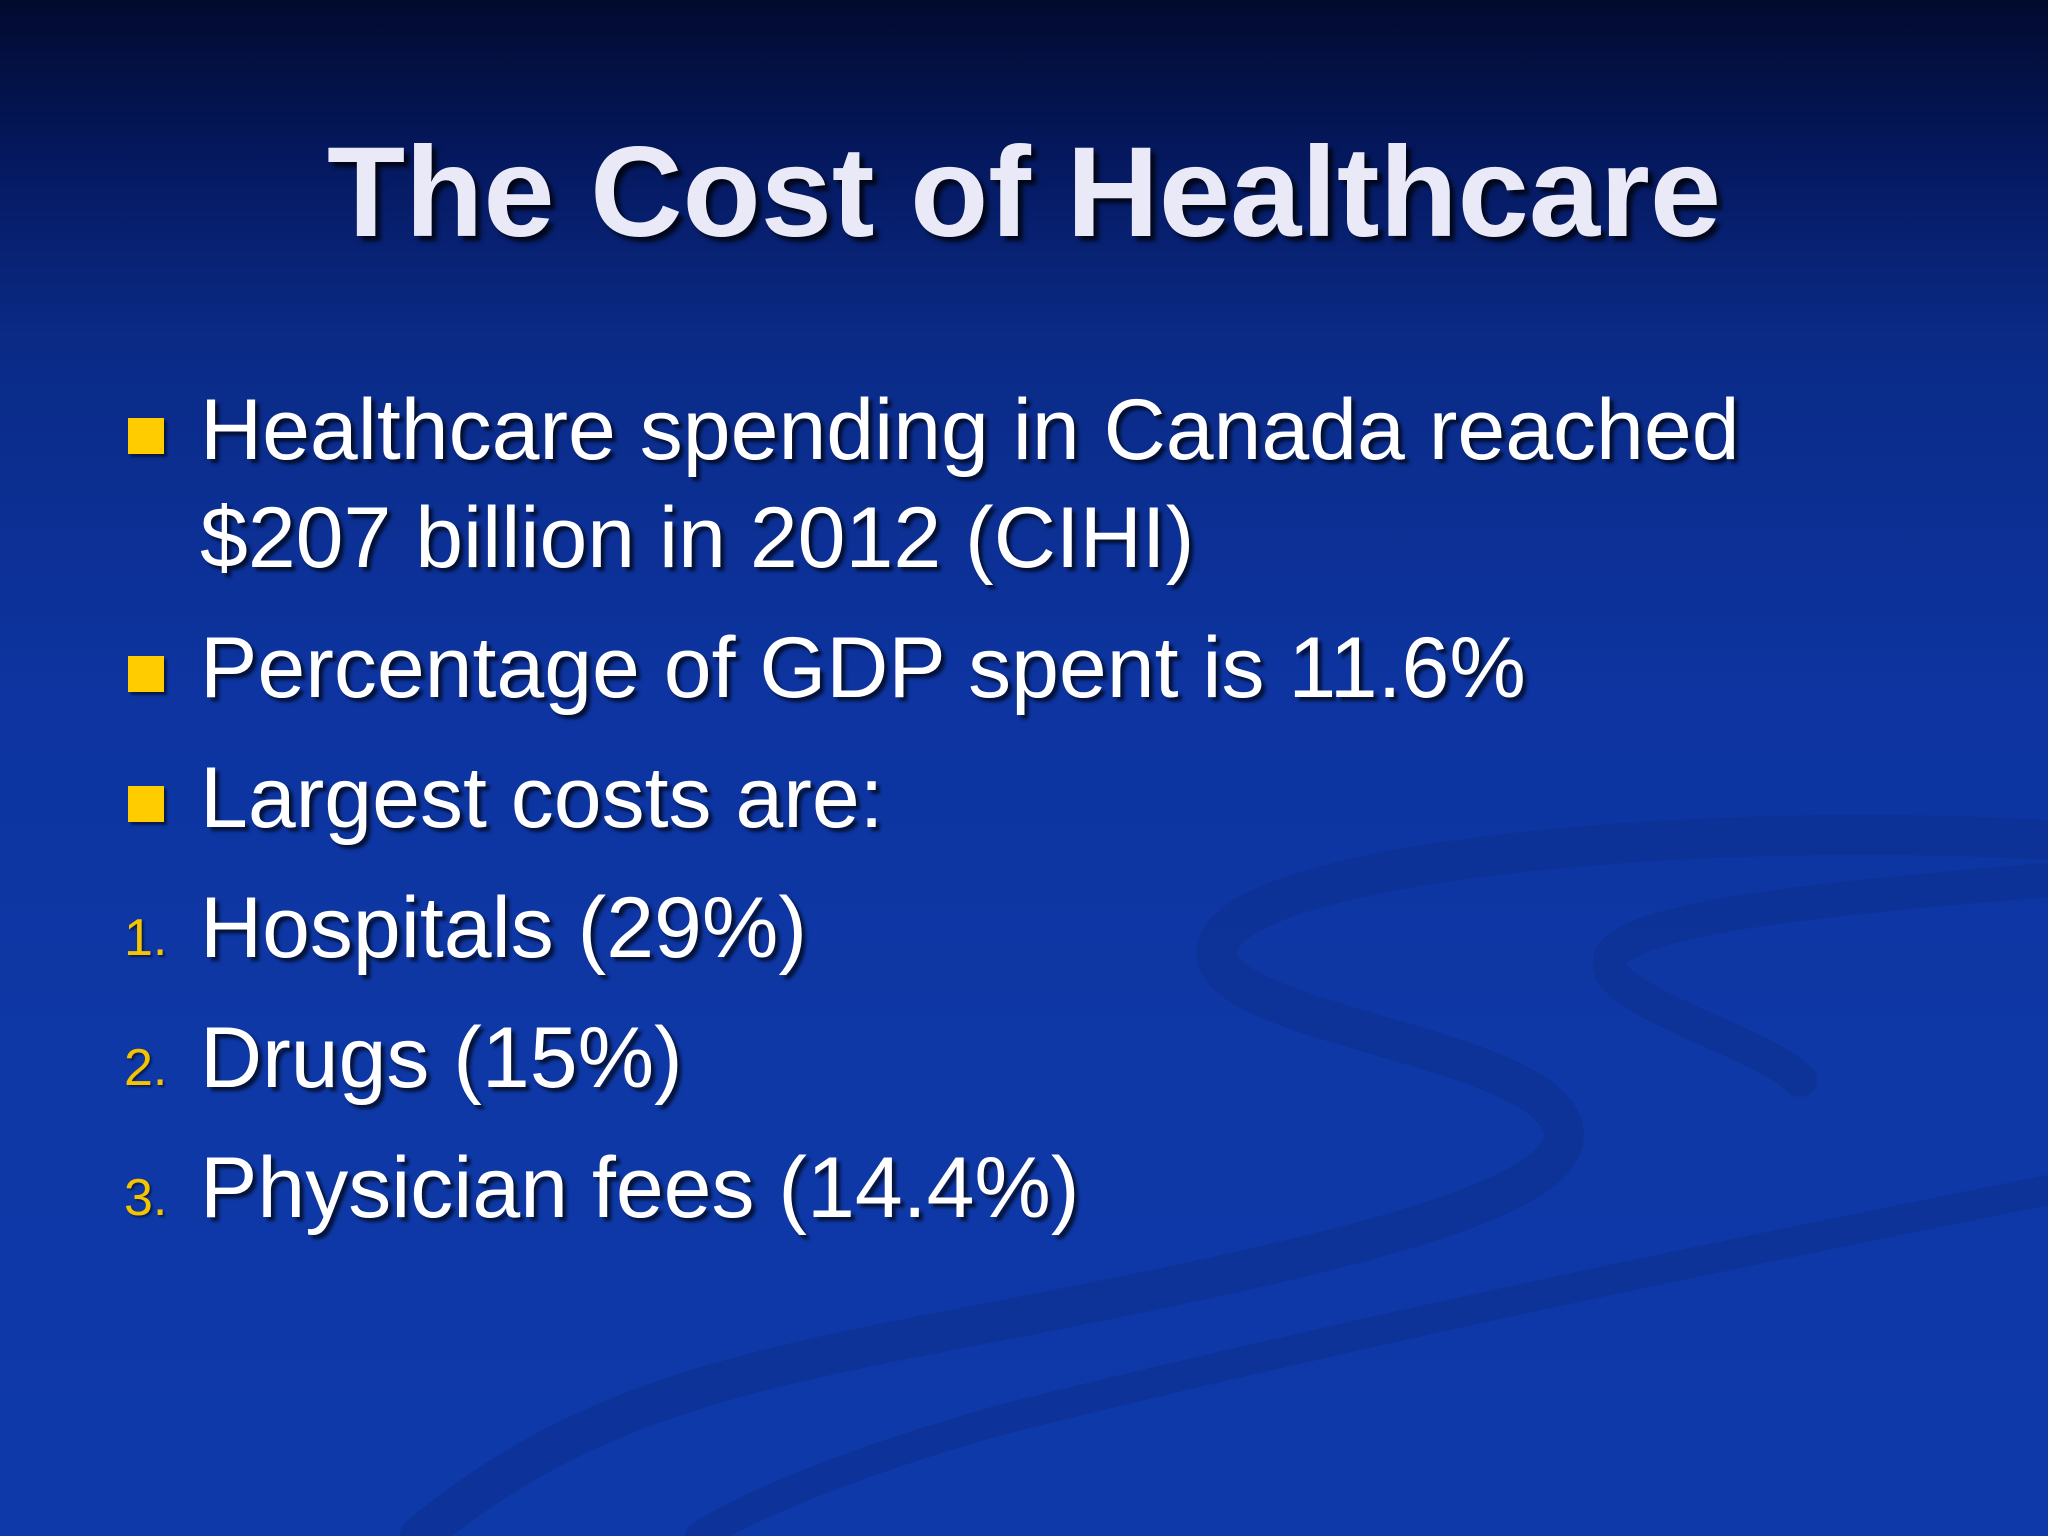  Describe the element at coordinates (1024, 192) in the screenshot. I see `slide-title: The Cost of Healthcare` at that location.